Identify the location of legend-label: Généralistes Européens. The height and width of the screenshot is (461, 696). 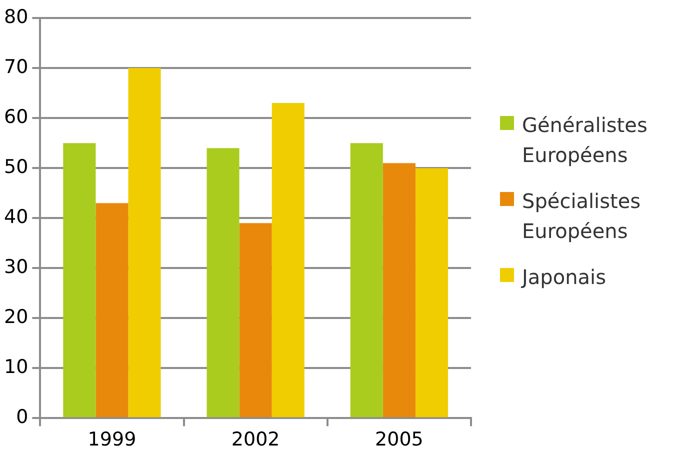
(585, 140).